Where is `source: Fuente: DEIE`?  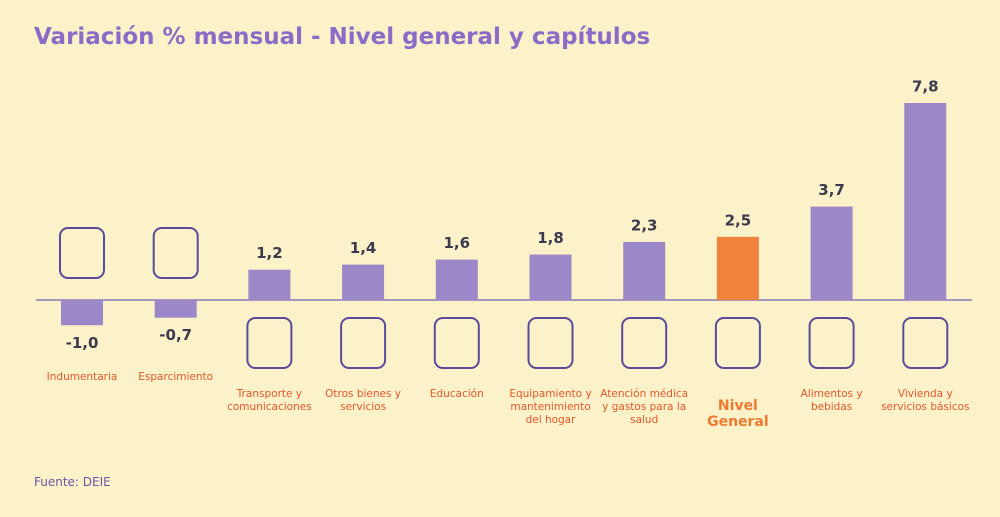
source: Fuente: DEIE is located at coordinates (72, 482).